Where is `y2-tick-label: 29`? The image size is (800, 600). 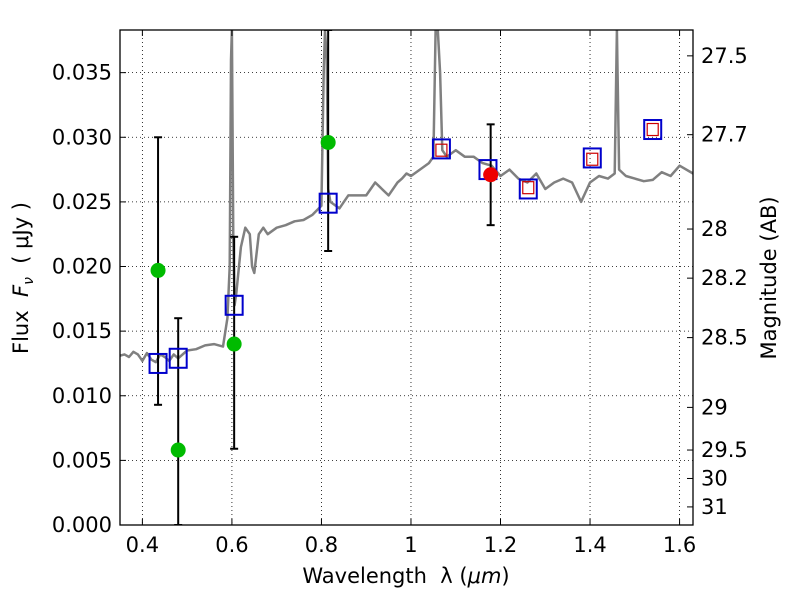
y2-tick-label: 29 is located at coordinates (714, 407).